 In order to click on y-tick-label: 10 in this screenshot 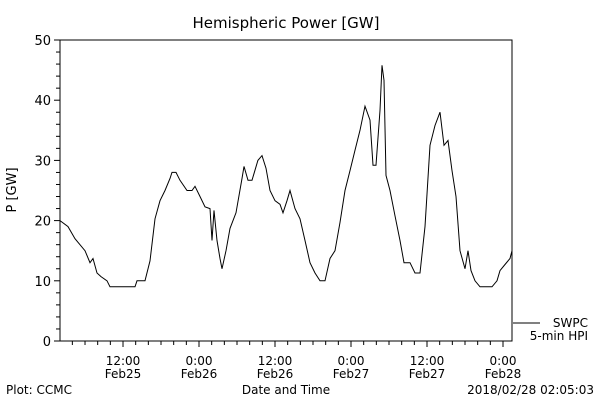, I will do `click(42, 282)`.